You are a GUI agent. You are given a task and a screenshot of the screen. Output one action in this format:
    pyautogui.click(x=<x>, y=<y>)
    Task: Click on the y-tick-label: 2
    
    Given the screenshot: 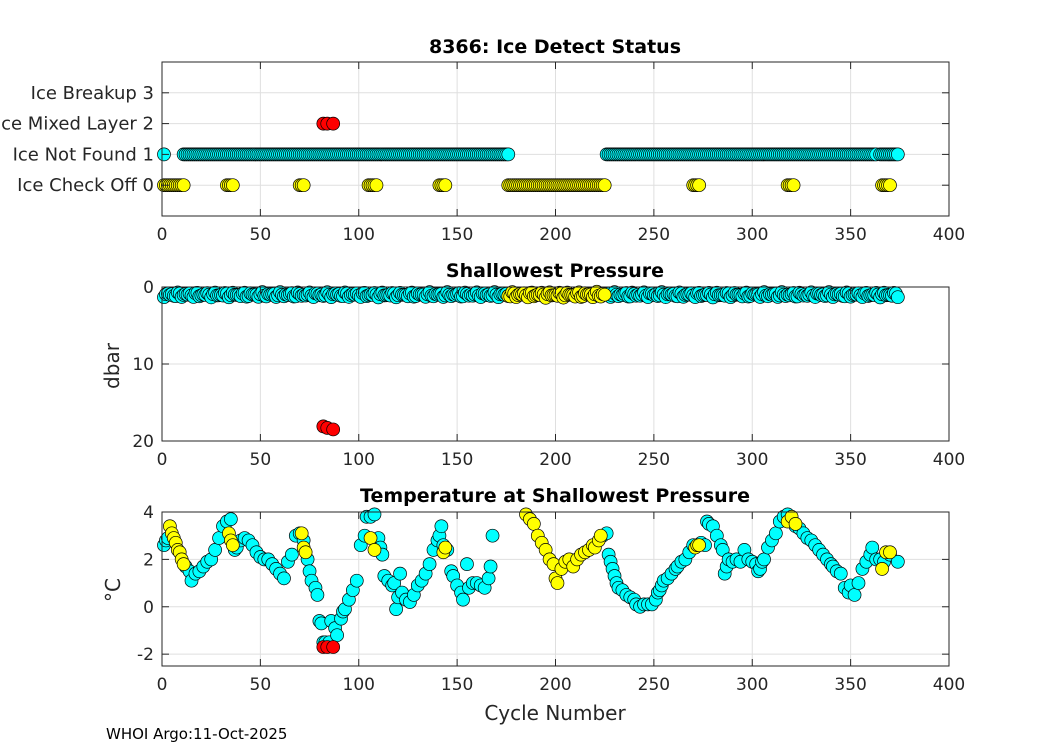 What is the action you would take?
    pyautogui.click(x=148, y=560)
    